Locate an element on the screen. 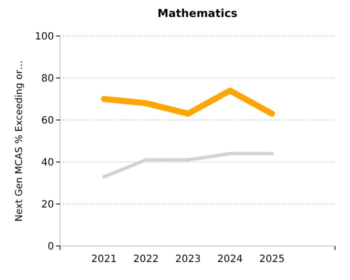 The image size is (350, 280). x-tick-label: 2024 is located at coordinates (230, 259).